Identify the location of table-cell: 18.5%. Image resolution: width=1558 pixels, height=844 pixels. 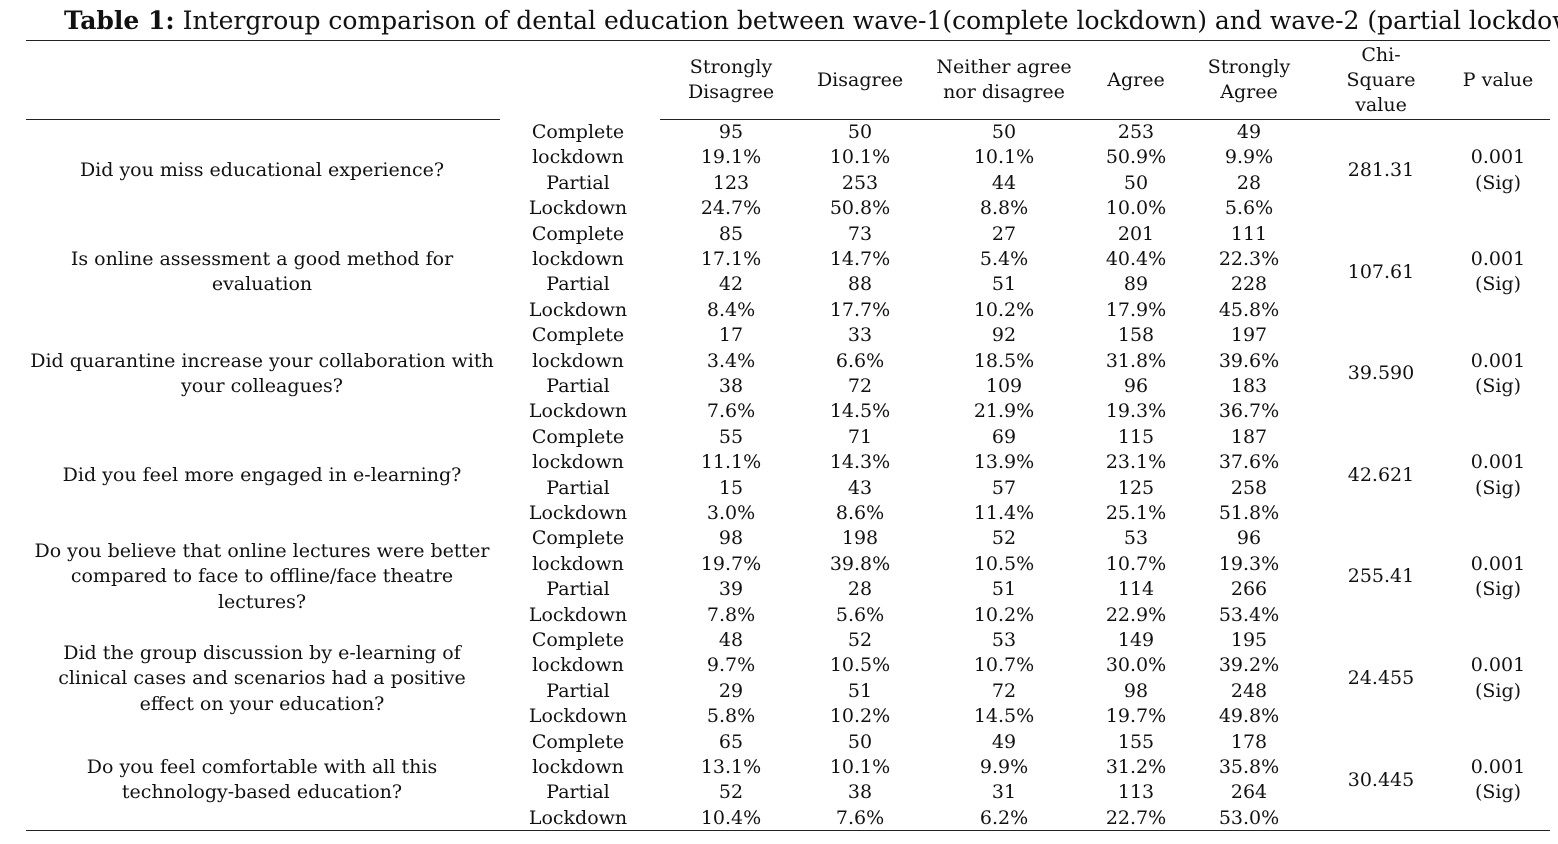
(1004, 360).